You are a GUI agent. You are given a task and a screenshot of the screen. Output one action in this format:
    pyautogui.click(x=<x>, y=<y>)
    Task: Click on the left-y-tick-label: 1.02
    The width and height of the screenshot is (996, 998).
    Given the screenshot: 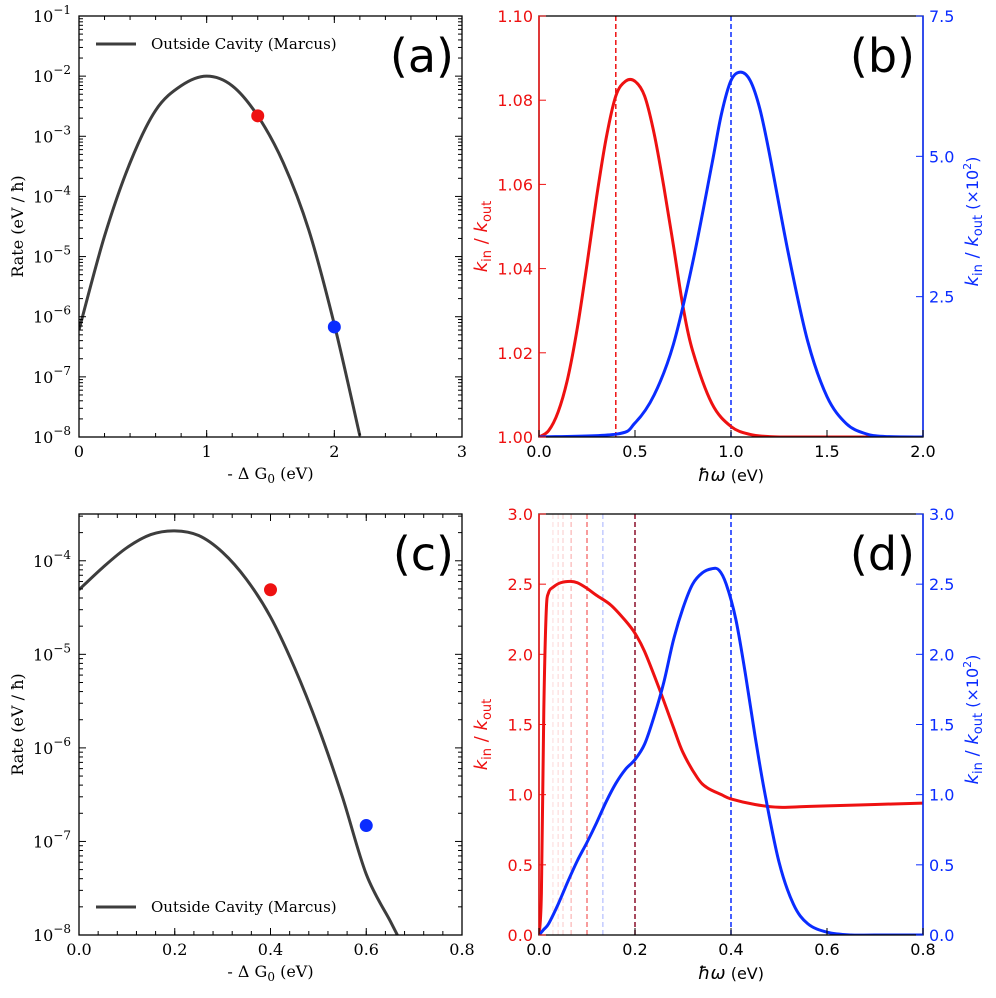 What is the action you would take?
    pyautogui.click(x=515, y=353)
    